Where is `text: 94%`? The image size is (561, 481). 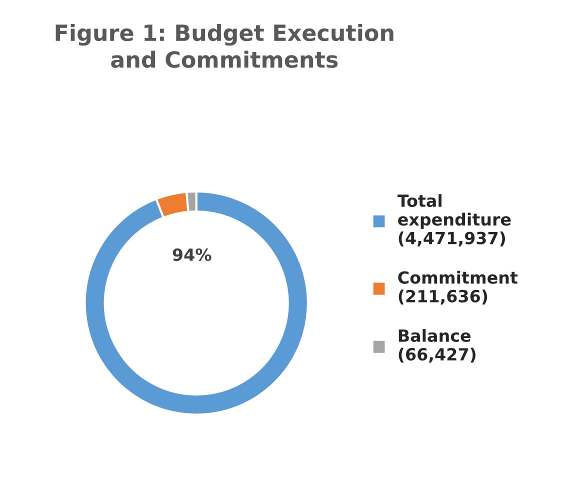 text: 94% is located at coordinates (192, 254).